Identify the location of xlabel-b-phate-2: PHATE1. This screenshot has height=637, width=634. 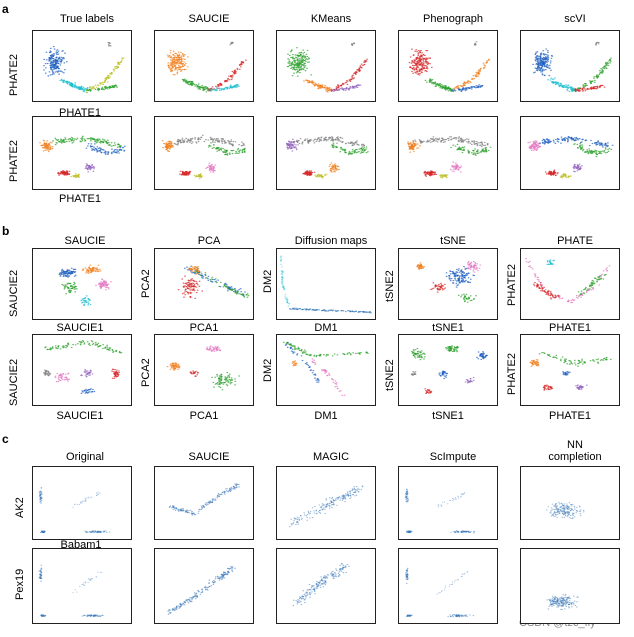
(570, 416).